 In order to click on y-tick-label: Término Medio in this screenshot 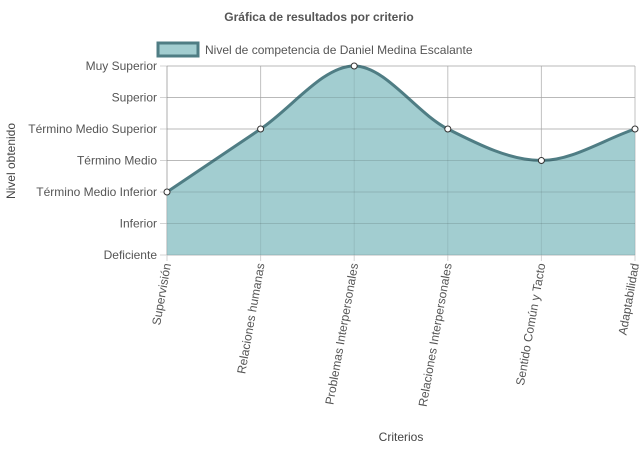, I will do `click(117, 161)`.